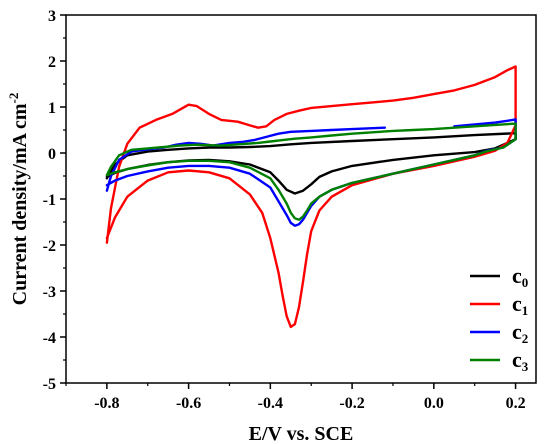 This screenshot has height=444, width=550. Describe the element at coordinates (434, 403) in the screenshot. I see `x-tick-label: 0.0` at that location.